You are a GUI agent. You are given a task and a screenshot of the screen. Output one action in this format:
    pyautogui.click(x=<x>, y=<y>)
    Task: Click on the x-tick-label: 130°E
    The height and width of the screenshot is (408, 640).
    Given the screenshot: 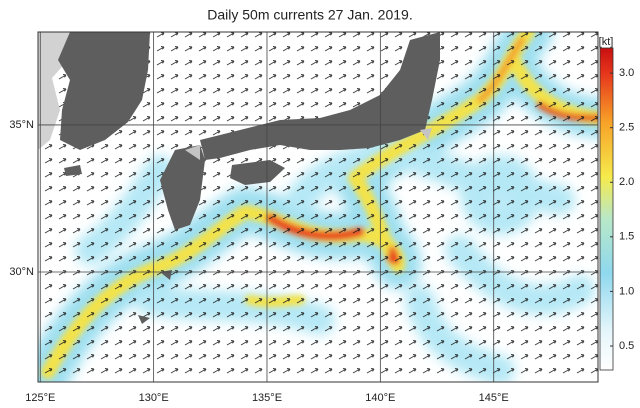 What is the action you would take?
    pyautogui.click(x=154, y=398)
    